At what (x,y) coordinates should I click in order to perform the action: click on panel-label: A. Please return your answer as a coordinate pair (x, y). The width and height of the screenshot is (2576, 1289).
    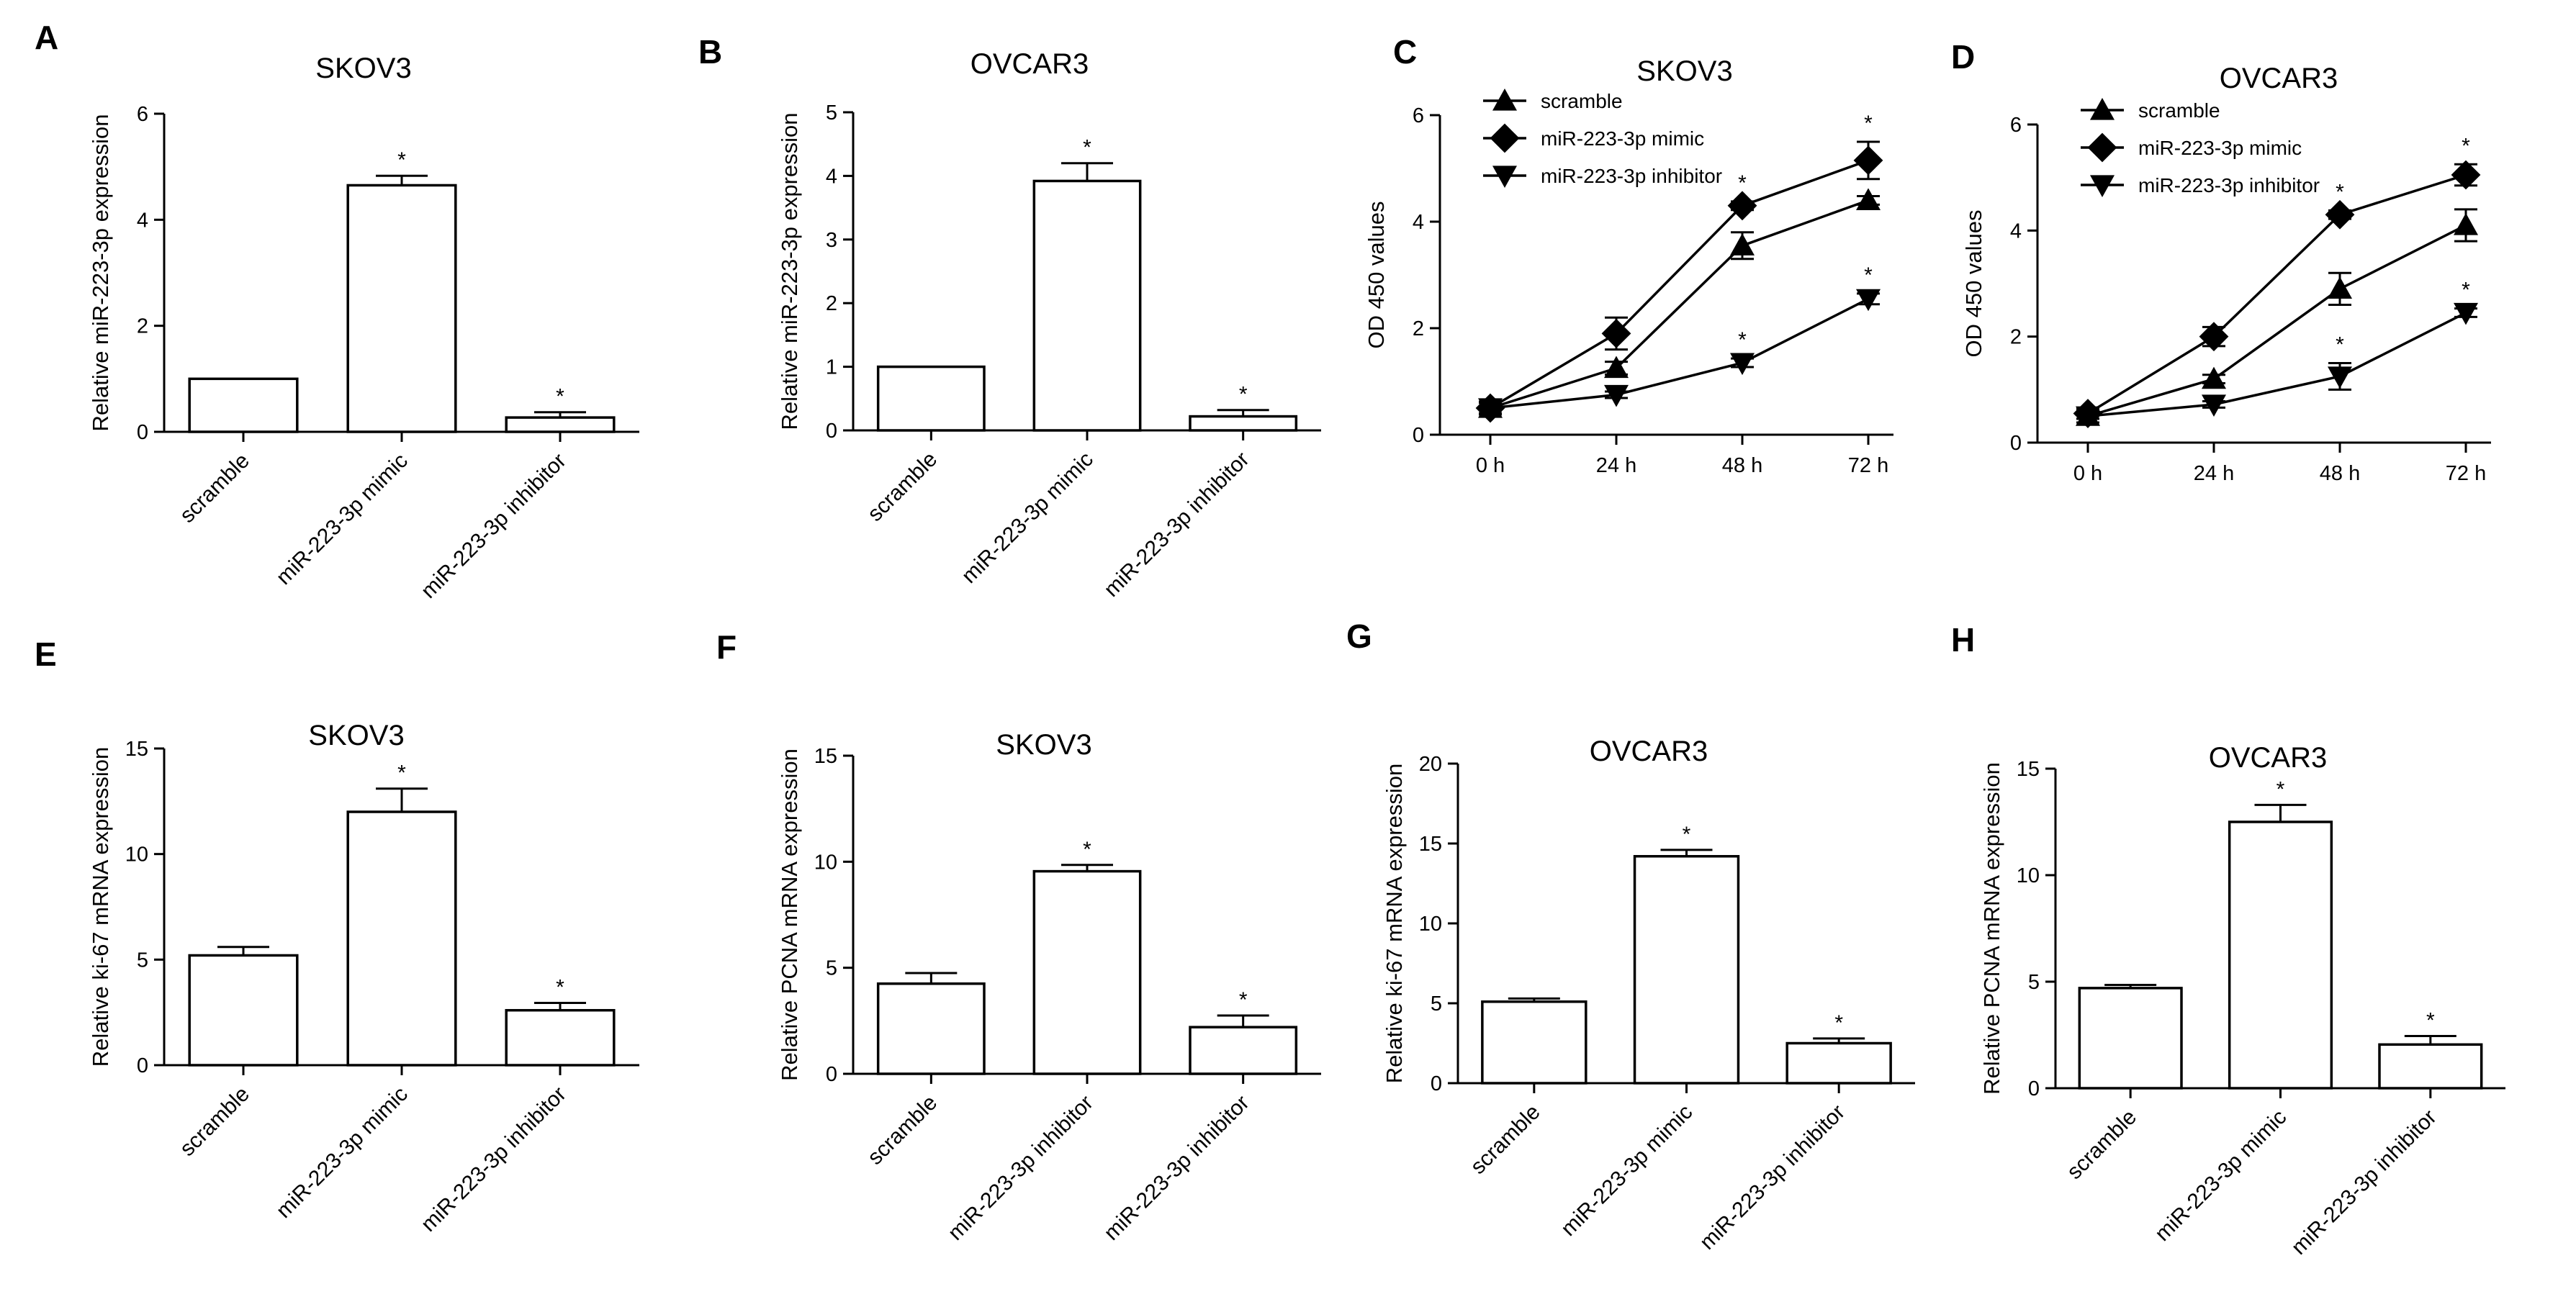
    Looking at the image, I should click on (47, 37).